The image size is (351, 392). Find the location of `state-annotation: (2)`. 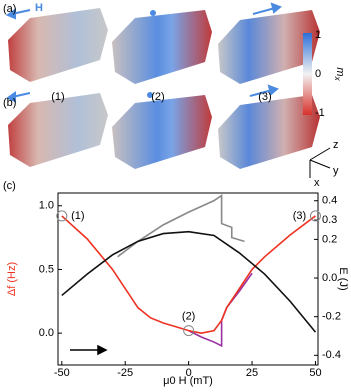

state-annotation: (2) is located at coordinates (188, 317).